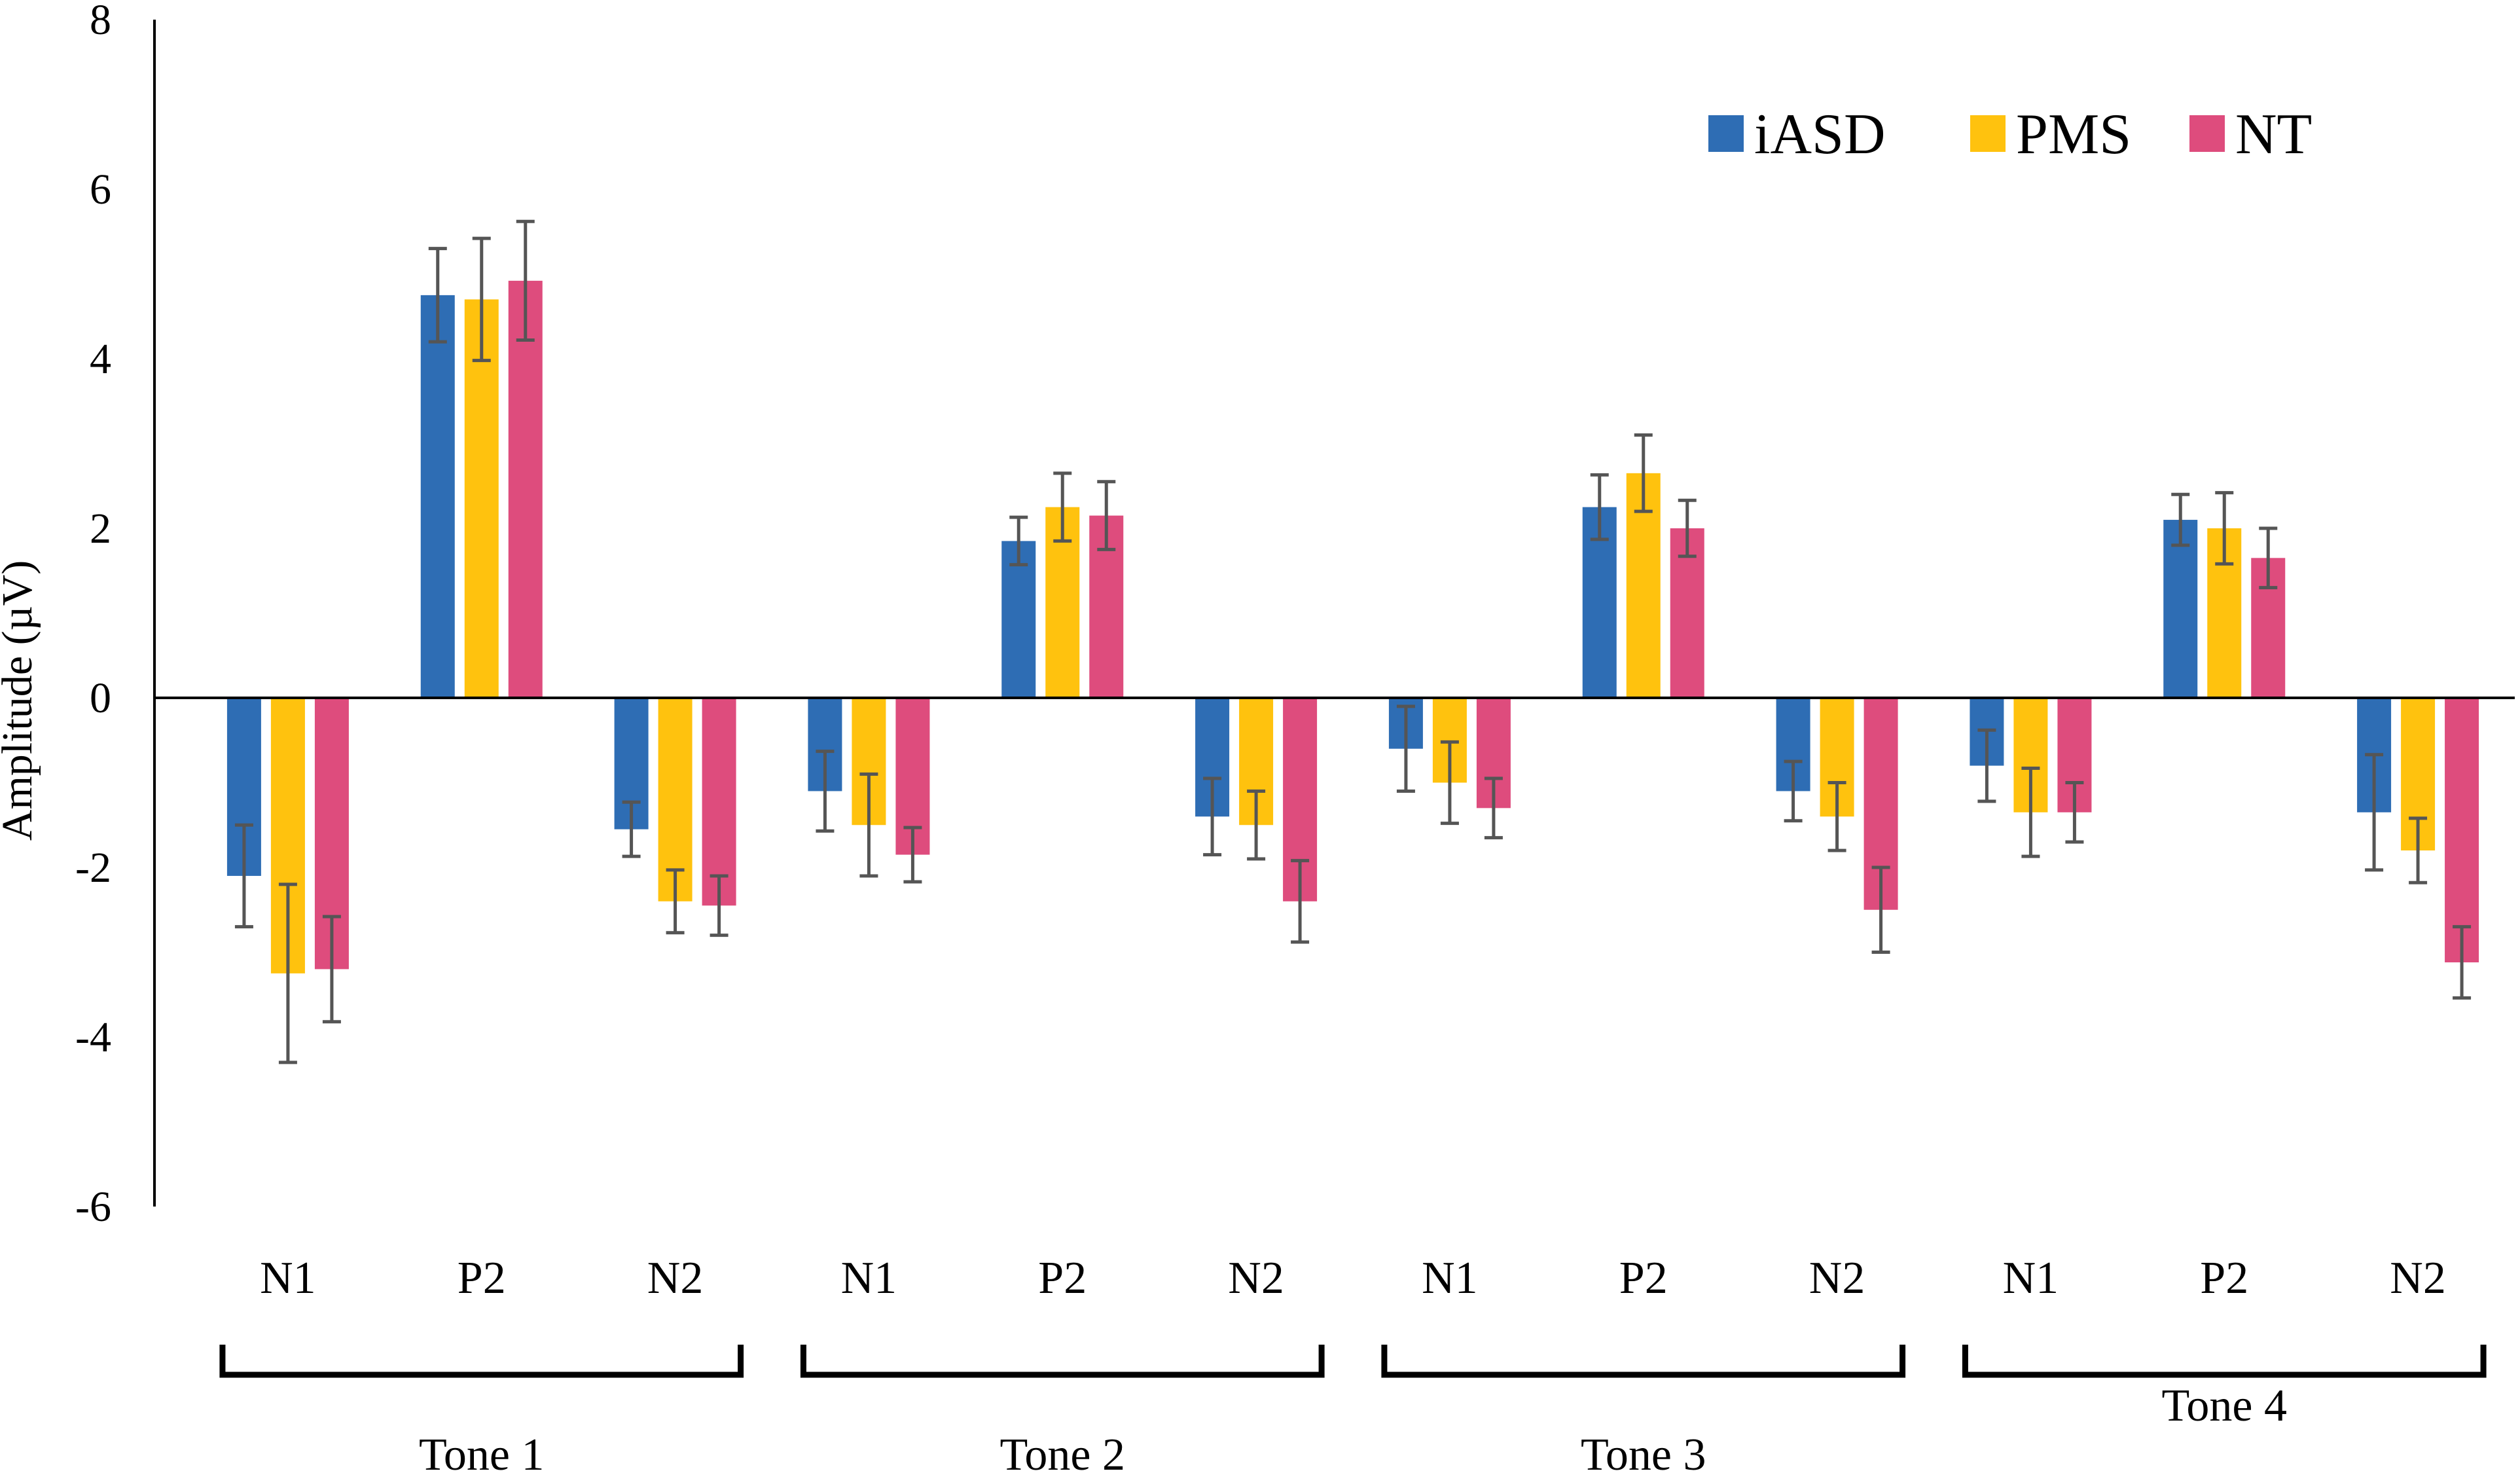 This screenshot has height=1471, width=2520. I want to click on y-tick-label: -2, so click(93, 868).